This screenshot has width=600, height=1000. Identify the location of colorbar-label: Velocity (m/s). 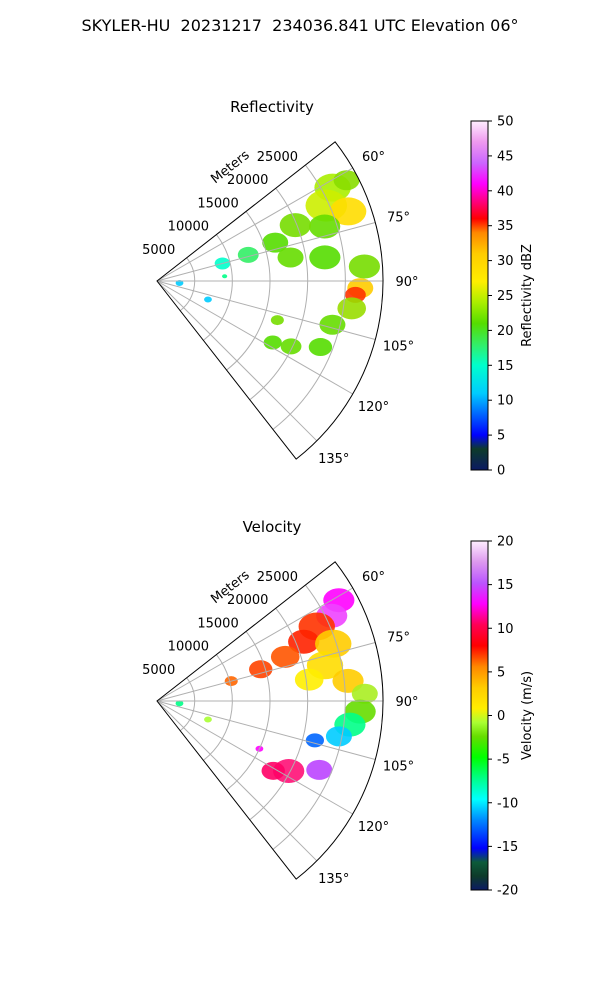
(527, 715).